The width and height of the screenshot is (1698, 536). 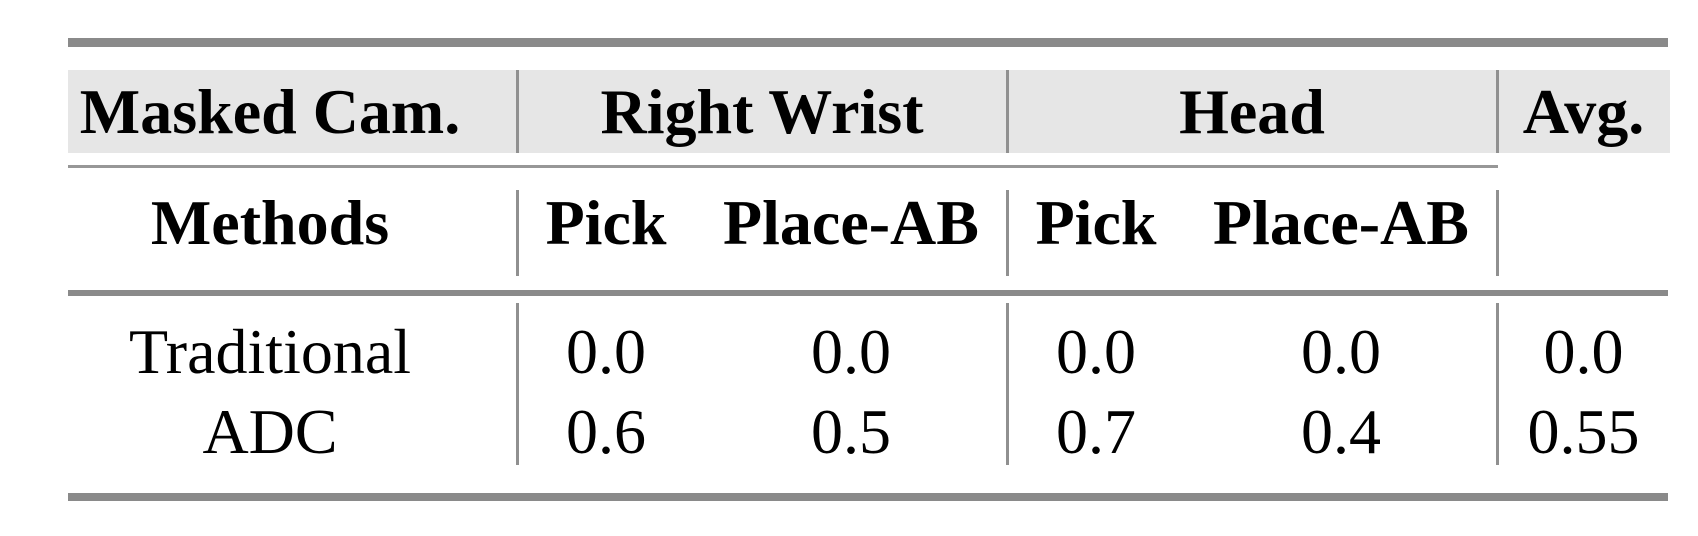 What do you see at coordinates (606, 351) in the screenshot?
I see `row-traditional-rw-pick: 0.0` at bounding box center [606, 351].